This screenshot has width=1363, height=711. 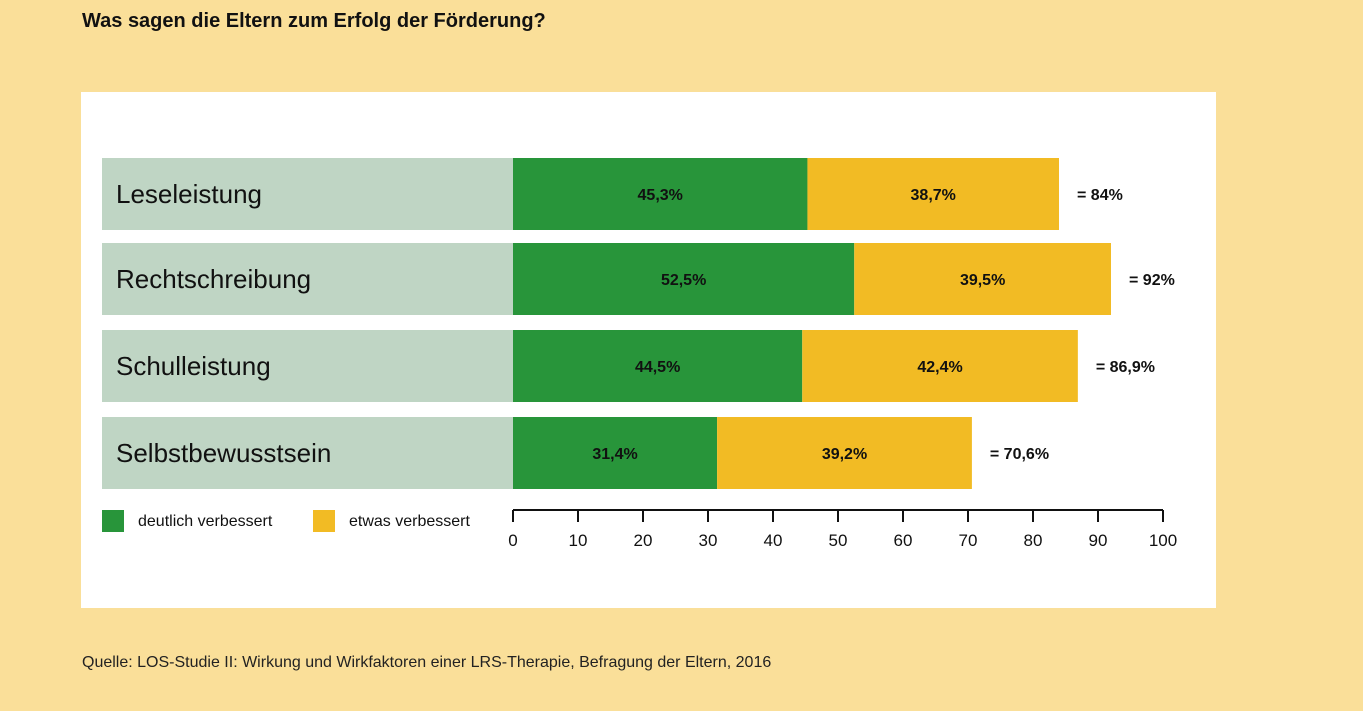 What do you see at coordinates (1152, 280) in the screenshot?
I see `total-label: = 92%` at bounding box center [1152, 280].